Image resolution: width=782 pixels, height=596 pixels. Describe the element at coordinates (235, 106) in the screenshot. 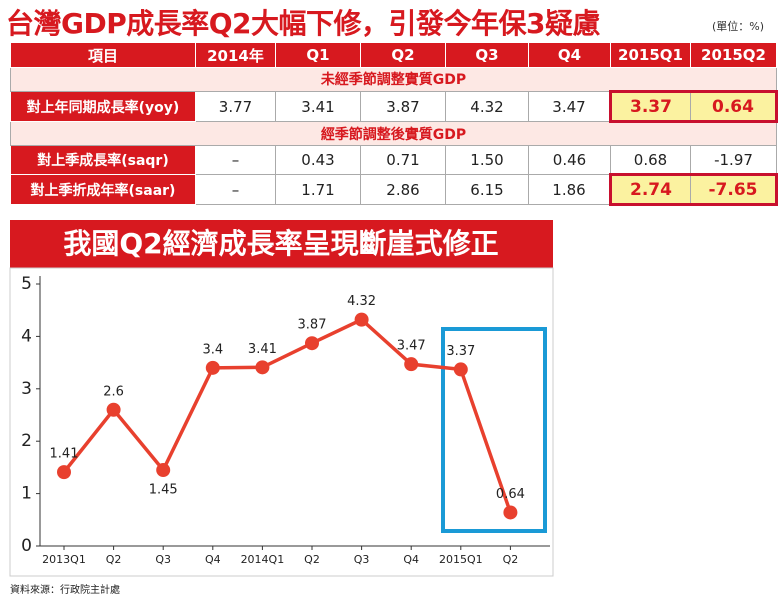

I see `cell: 3.77` at that location.